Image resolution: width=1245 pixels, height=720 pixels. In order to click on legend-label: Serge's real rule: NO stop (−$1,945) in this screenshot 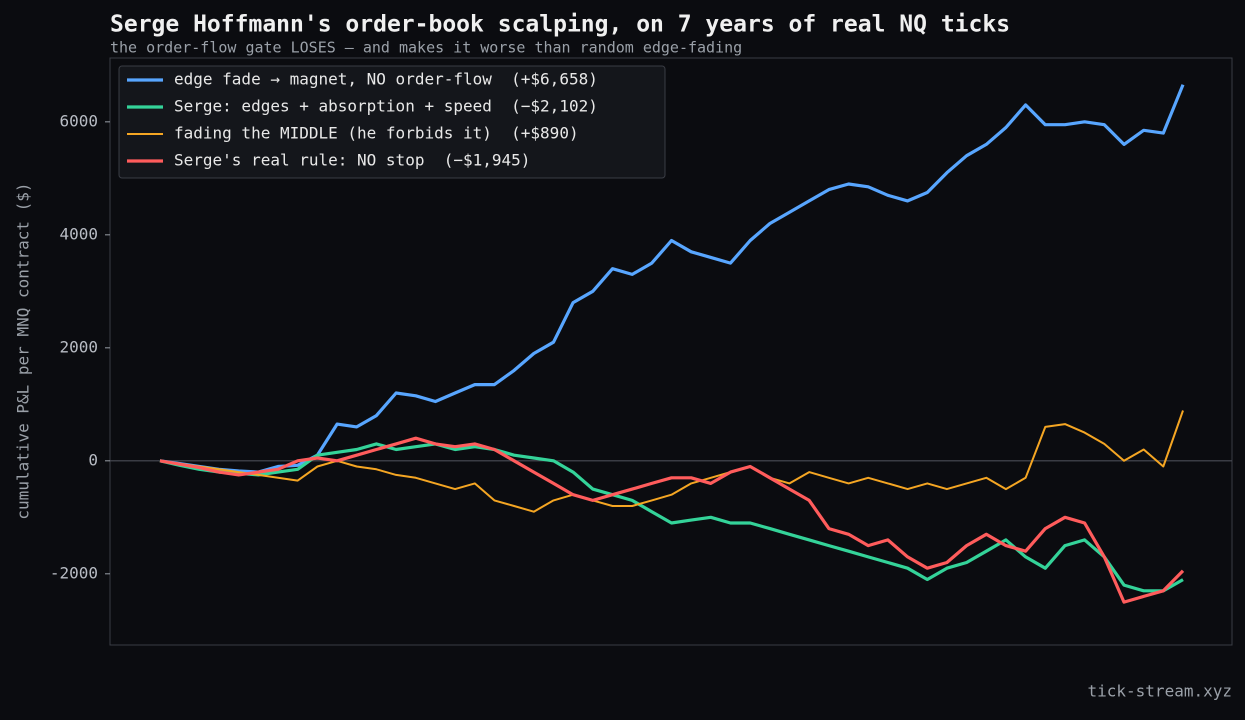, I will do `click(352, 160)`.